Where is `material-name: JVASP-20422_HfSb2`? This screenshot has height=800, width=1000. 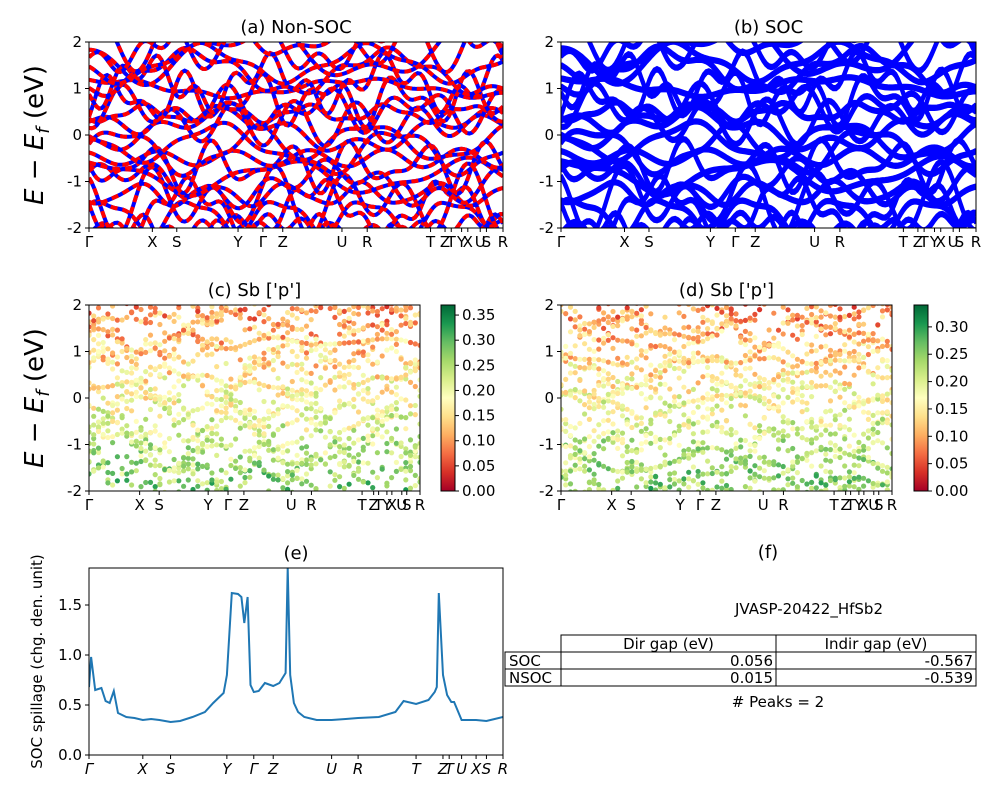 material-name: JVASP-20422_HfSb2 is located at coordinates (808, 609).